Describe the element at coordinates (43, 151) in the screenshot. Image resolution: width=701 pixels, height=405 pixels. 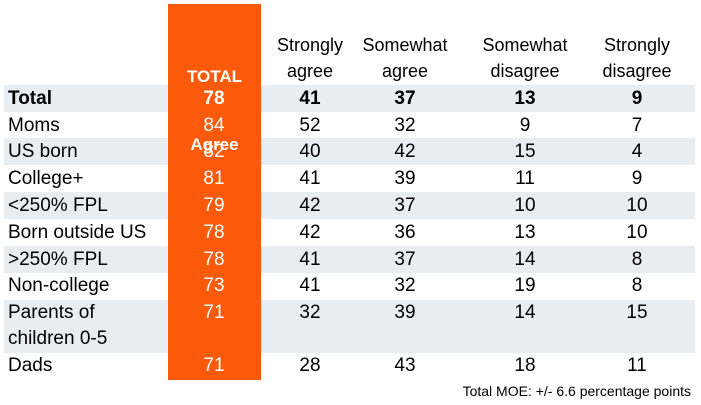
I see `row-label: US born` at that location.